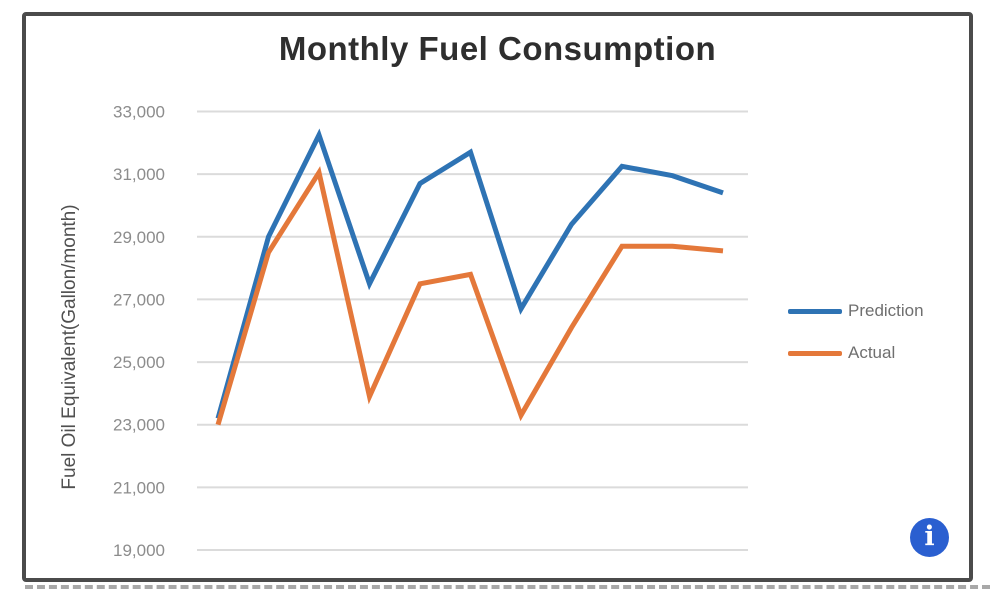 This screenshot has height=596, width=998. I want to click on info-button: i, so click(929, 537).